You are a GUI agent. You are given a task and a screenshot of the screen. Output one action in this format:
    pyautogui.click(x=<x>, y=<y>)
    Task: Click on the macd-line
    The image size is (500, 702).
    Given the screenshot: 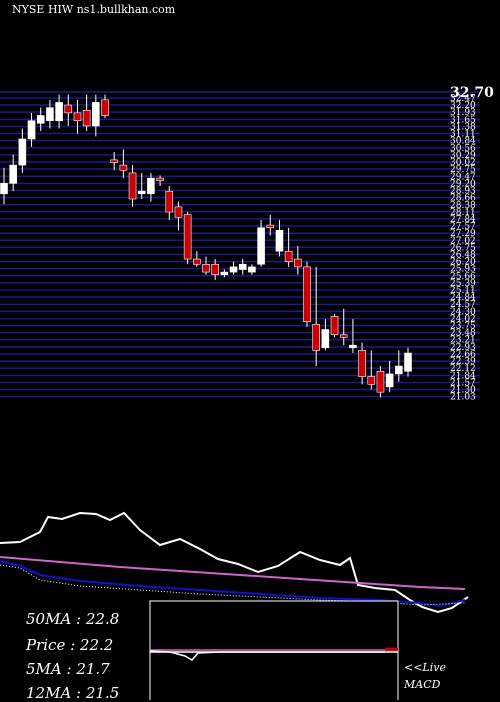 What is the action you would take?
    pyautogui.click(x=267, y=655)
    